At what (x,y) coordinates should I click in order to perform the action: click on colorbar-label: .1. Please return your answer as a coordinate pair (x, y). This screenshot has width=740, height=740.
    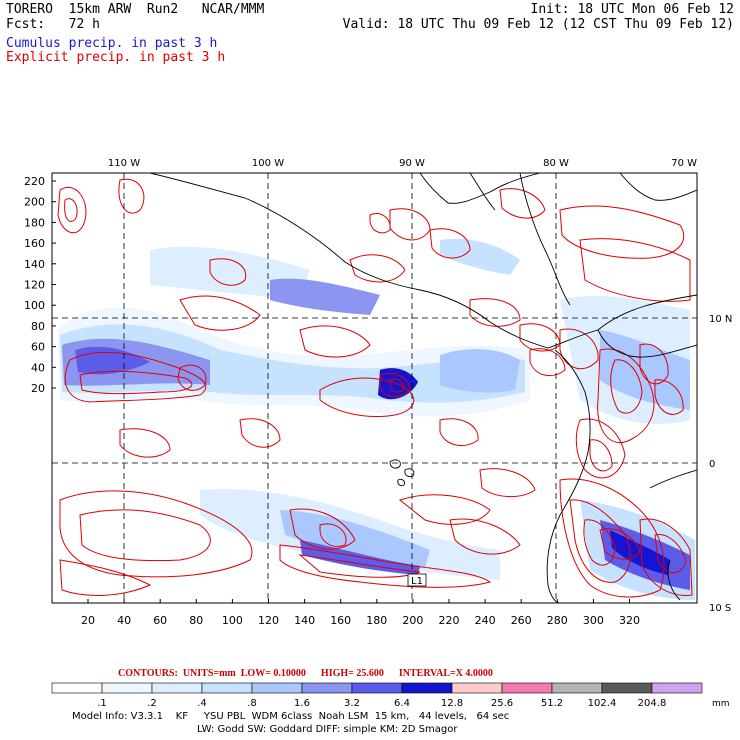
    Looking at the image, I should click on (102, 703).